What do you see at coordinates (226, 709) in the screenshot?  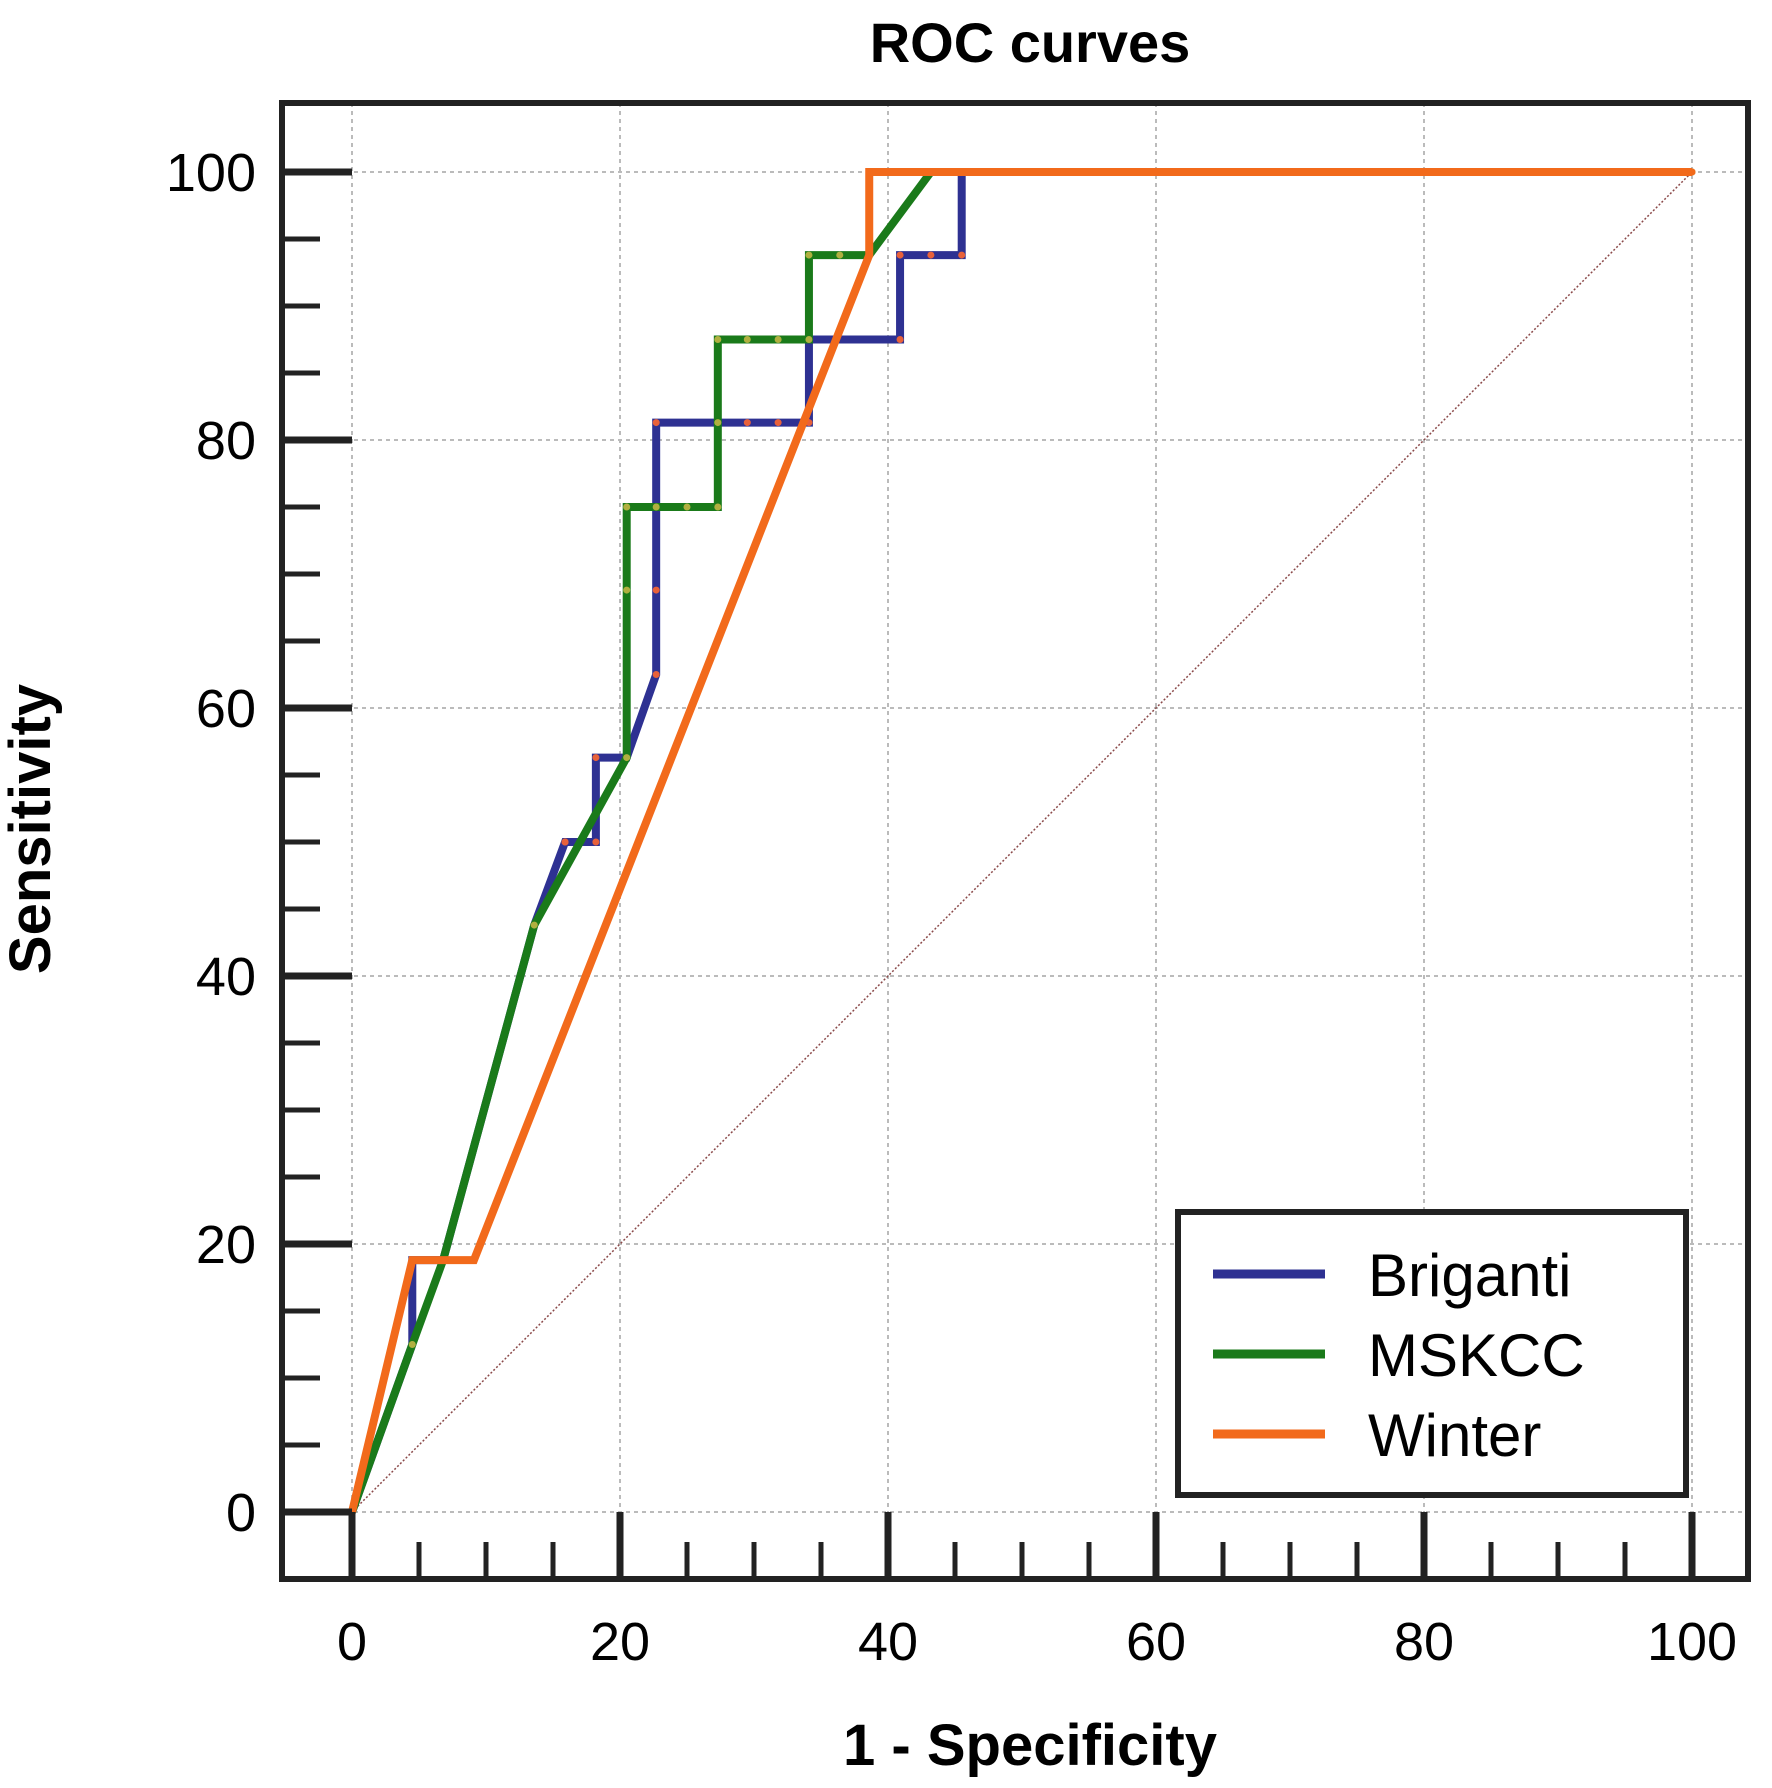 I see `y-tick-label: 60` at bounding box center [226, 709].